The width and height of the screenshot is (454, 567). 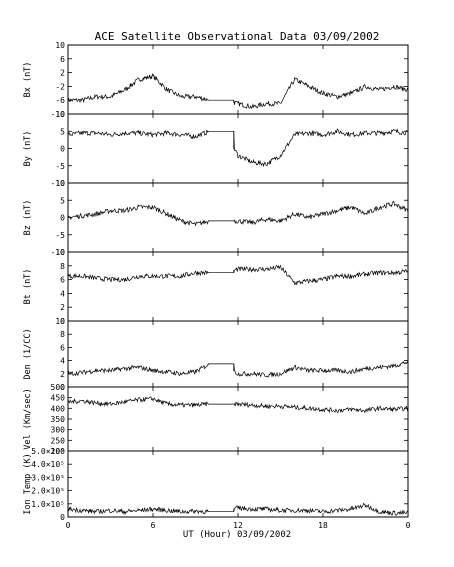 I want to click on x-tick-label: 12, so click(x=238, y=525).